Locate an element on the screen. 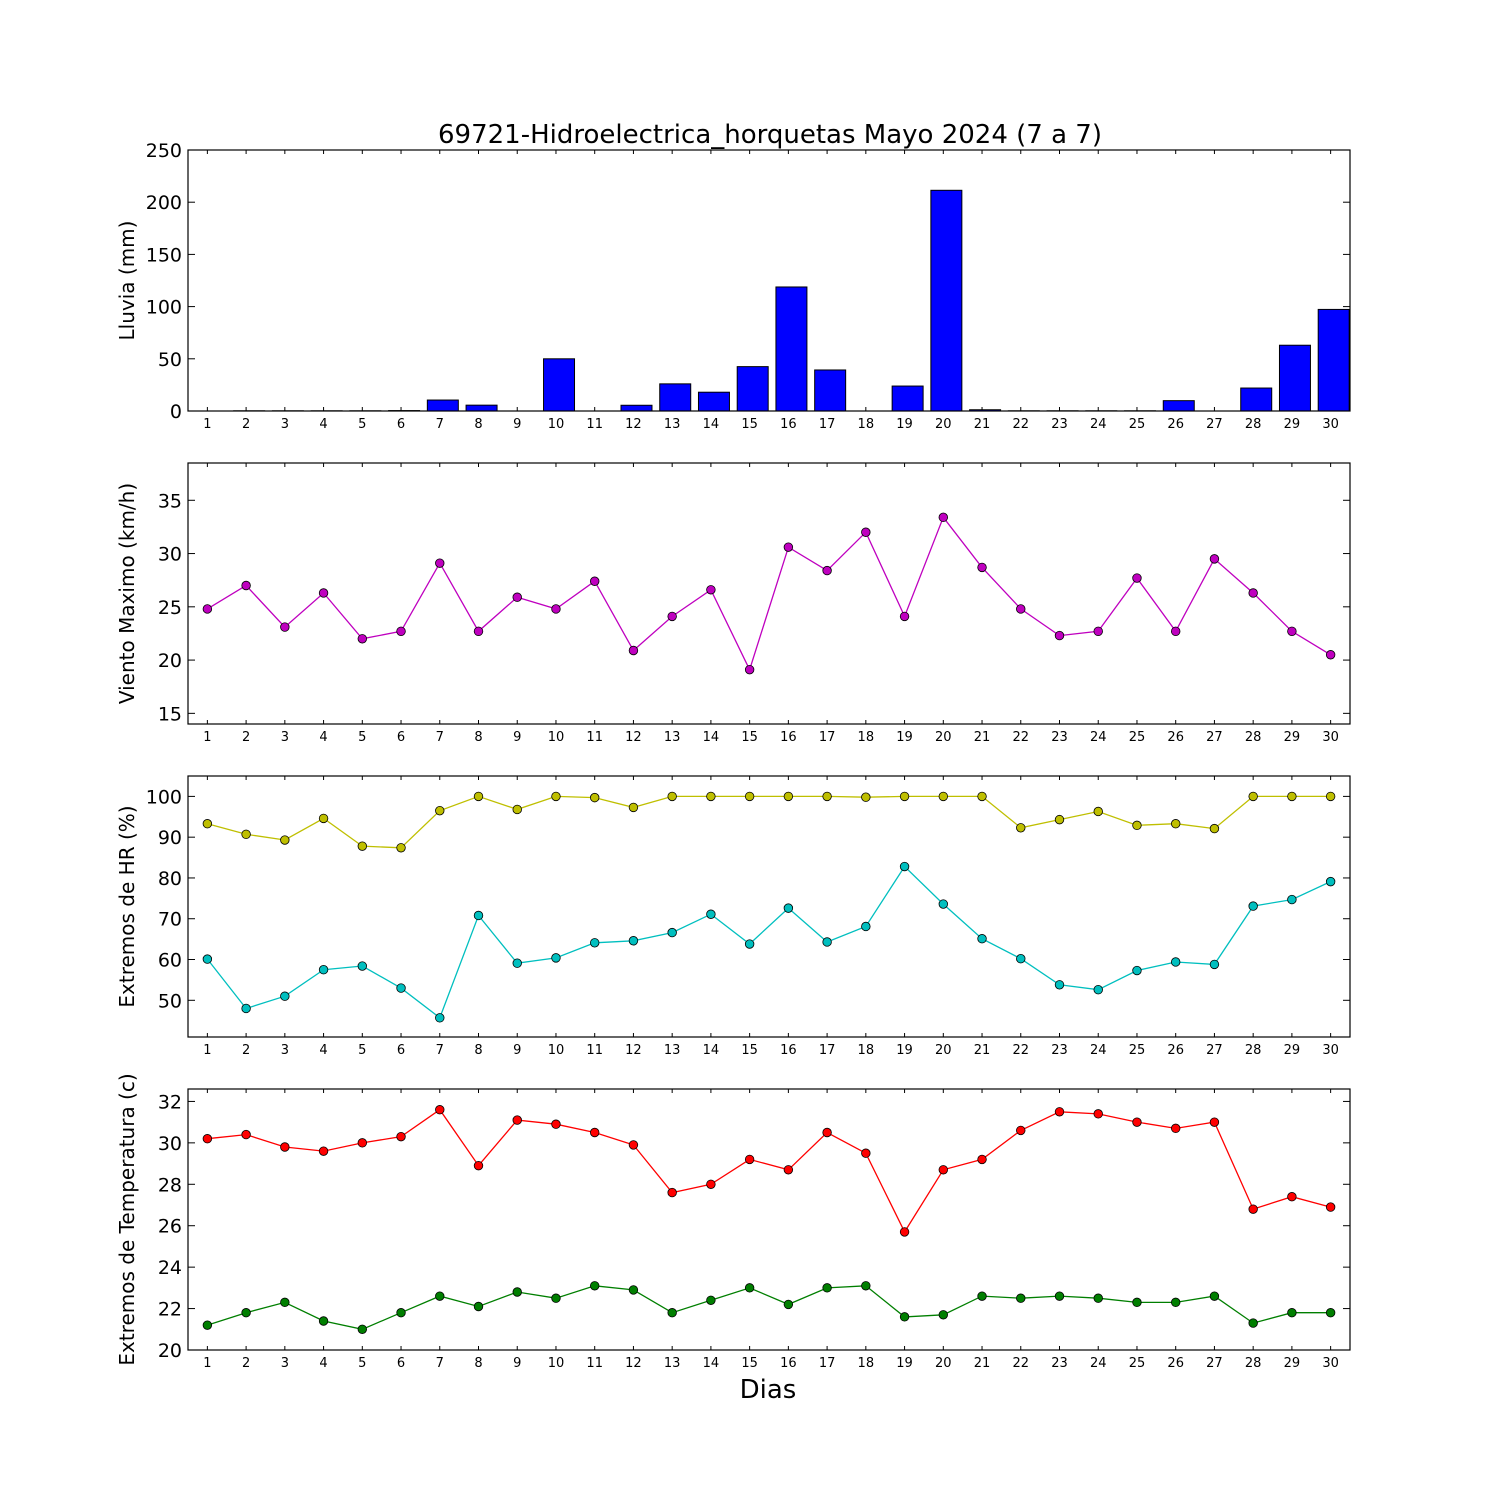 Image resolution: width=1500 pixels, height=1500 pixels. x-tick-label: 27 is located at coordinates (1214, 1050).